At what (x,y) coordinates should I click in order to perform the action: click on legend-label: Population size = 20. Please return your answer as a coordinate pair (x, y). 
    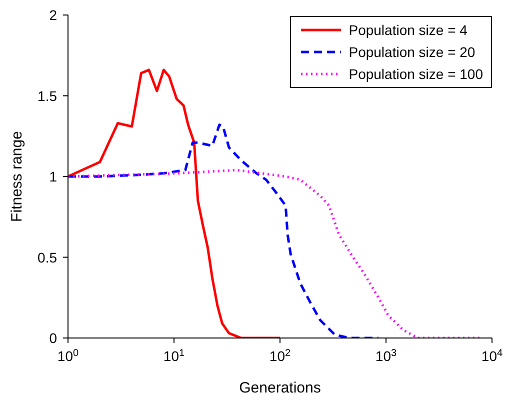
    Looking at the image, I should click on (412, 52).